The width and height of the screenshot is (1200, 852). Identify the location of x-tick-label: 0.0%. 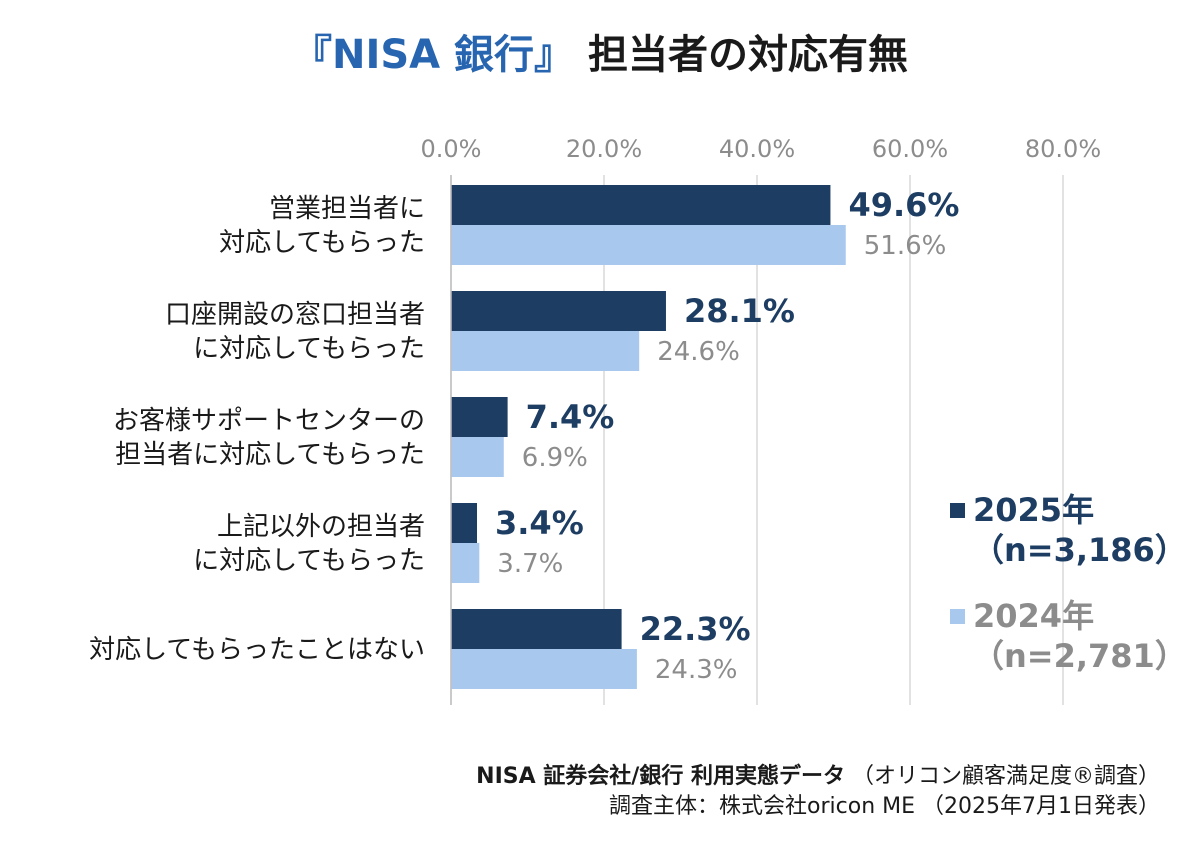
(451, 149).